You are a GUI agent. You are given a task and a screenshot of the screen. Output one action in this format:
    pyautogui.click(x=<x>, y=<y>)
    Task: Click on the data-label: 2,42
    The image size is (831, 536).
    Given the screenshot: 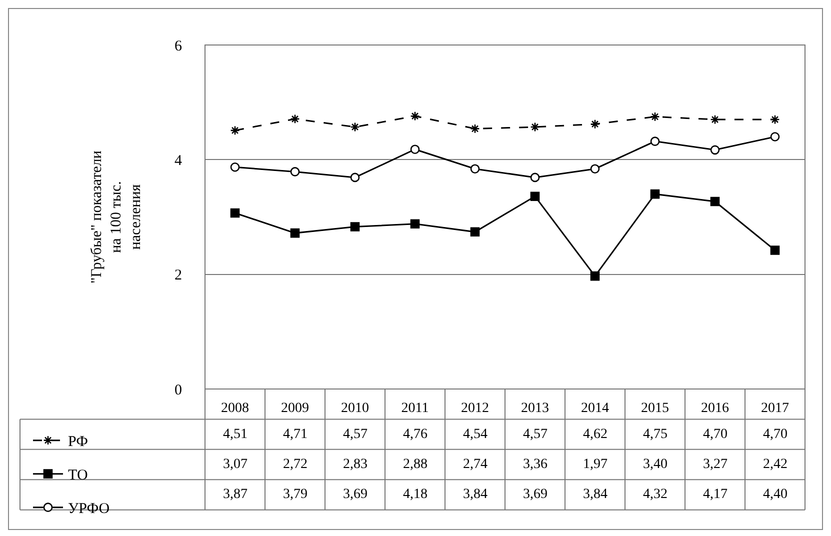 What is the action you would take?
    pyautogui.click(x=775, y=464)
    